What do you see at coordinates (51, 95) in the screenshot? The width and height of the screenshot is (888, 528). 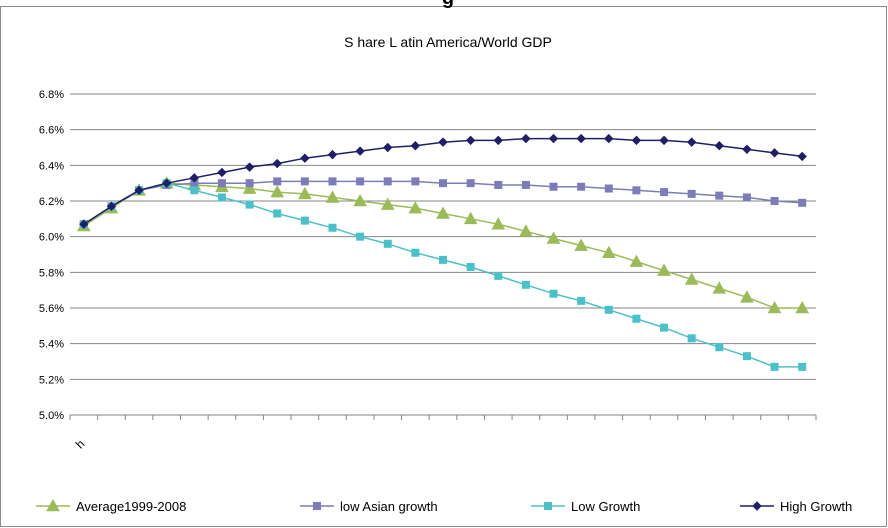 I see `y-tick-label: 6.8%` at bounding box center [51, 95].